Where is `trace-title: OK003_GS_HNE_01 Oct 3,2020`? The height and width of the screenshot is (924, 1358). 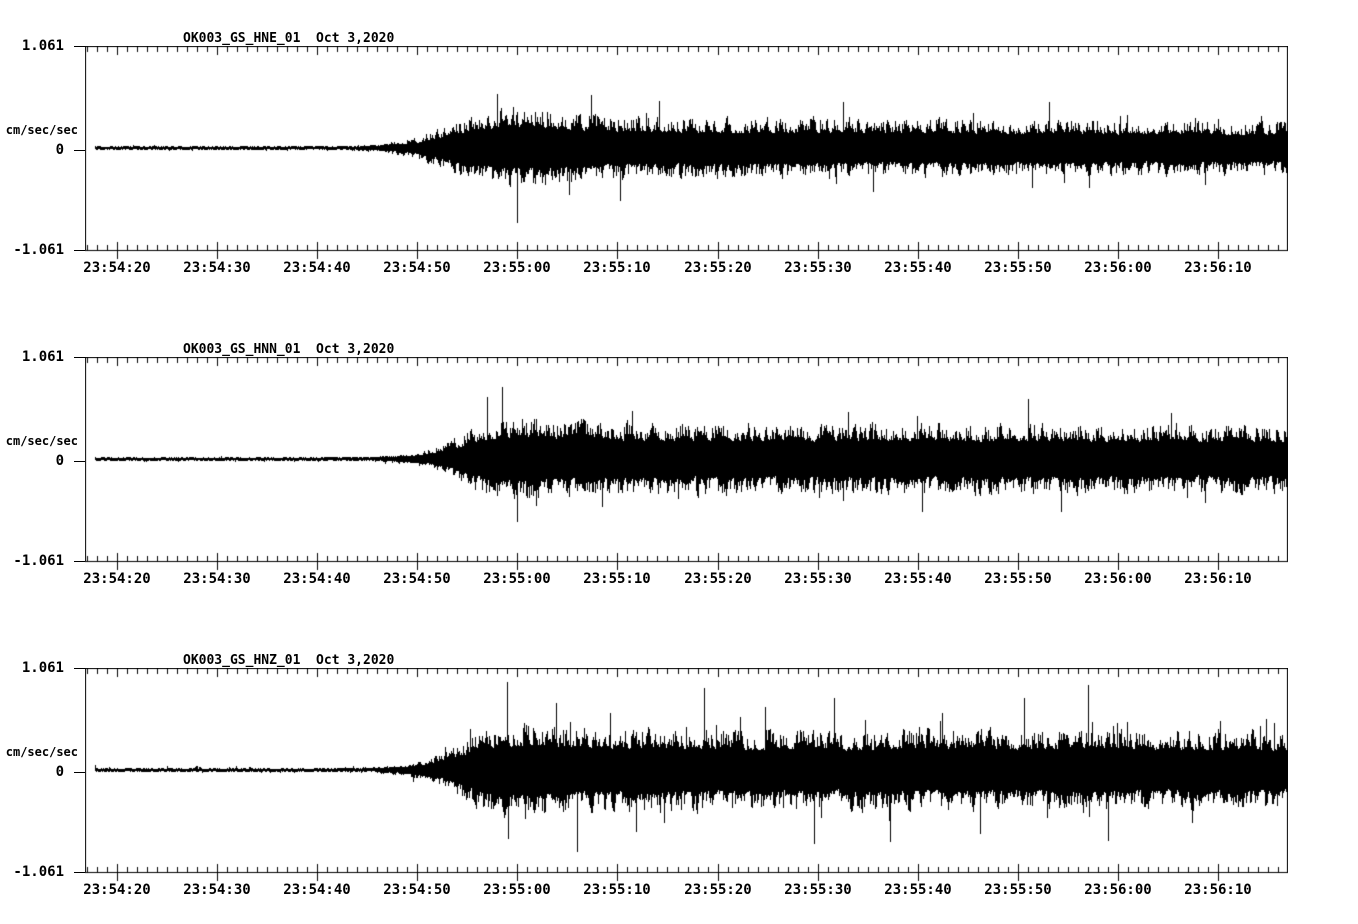
trace-title: OK003_GS_HNE_01 Oct 3,2020 is located at coordinates (289, 38).